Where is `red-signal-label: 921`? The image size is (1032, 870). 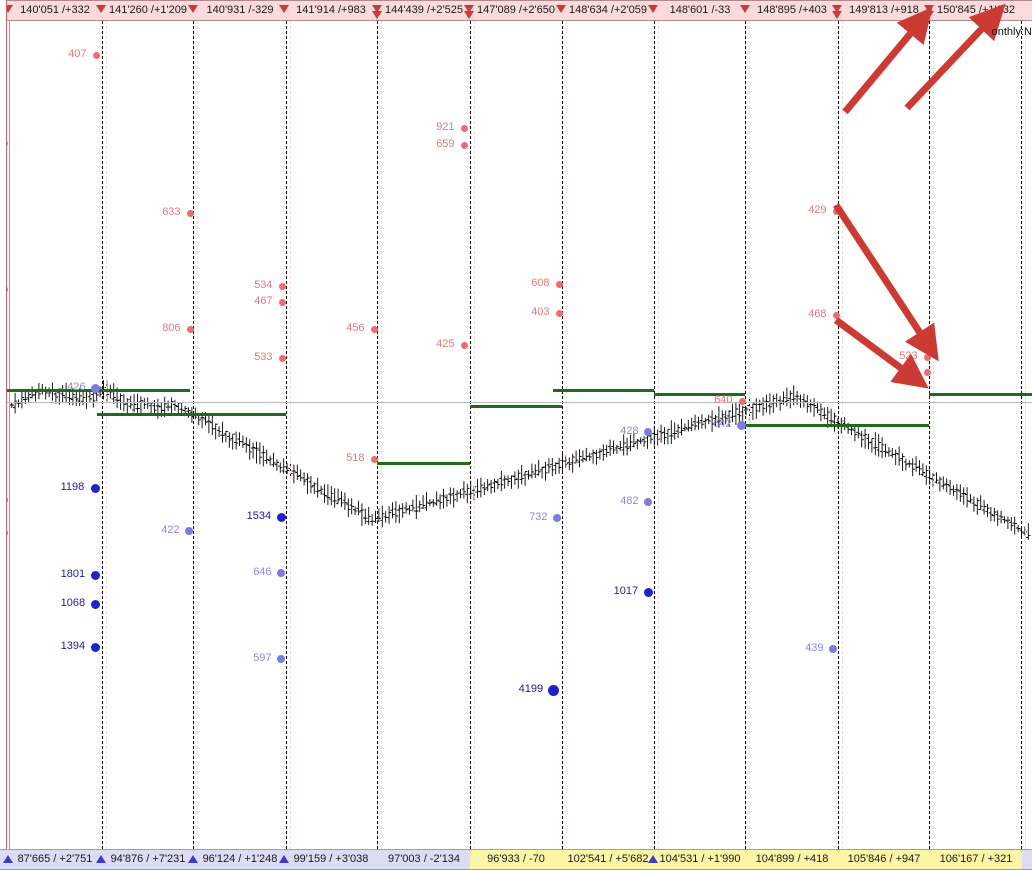
red-signal-label: 921 is located at coordinates (445, 127).